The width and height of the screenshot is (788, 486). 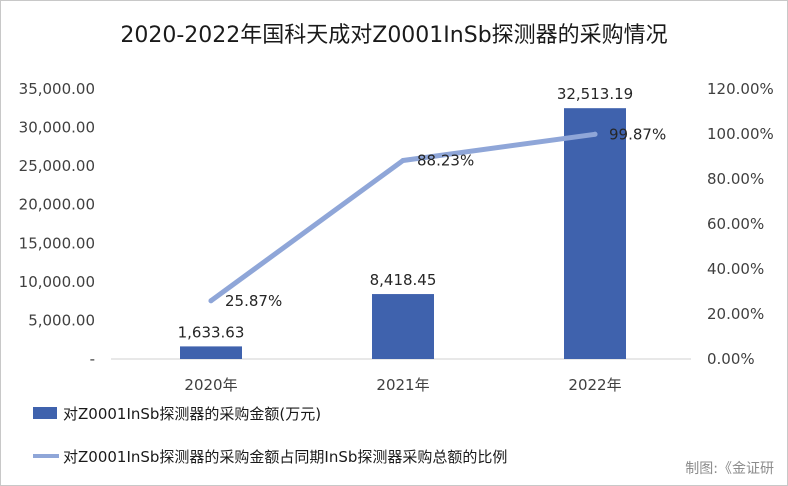 What do you see at coordinates (735, 179) in the screenshot?
I see `right-tick-label: 80.00%` at bounding box center [735, 179].